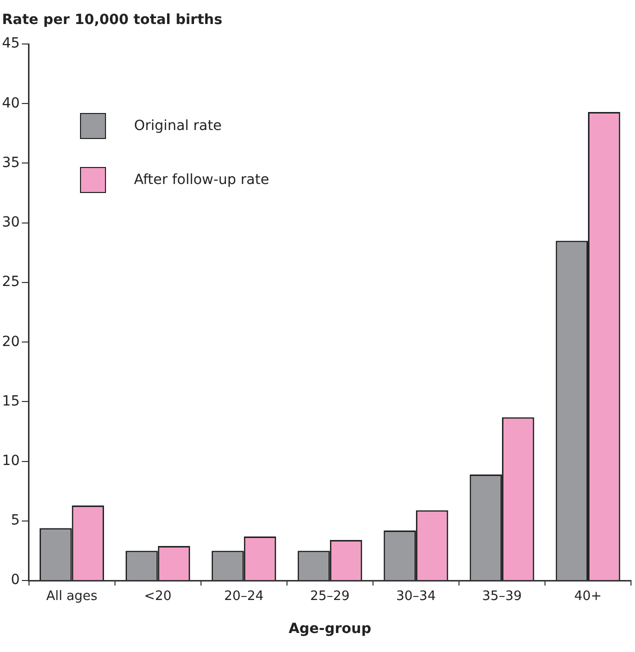 Image resolution: width=635 pixels, height=652 pixels. I want to click on y-tick-label: 40, so click(11, 103).